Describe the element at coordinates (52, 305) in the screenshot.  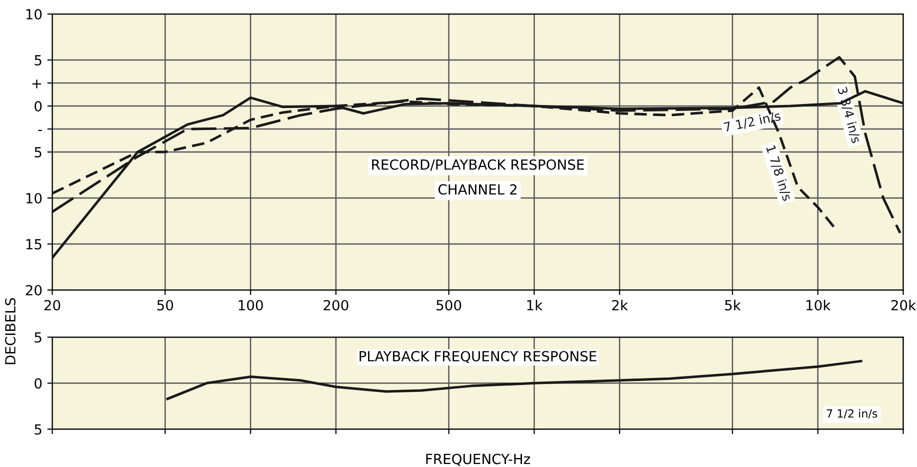
I see `x-tick-label: 20` at that location.